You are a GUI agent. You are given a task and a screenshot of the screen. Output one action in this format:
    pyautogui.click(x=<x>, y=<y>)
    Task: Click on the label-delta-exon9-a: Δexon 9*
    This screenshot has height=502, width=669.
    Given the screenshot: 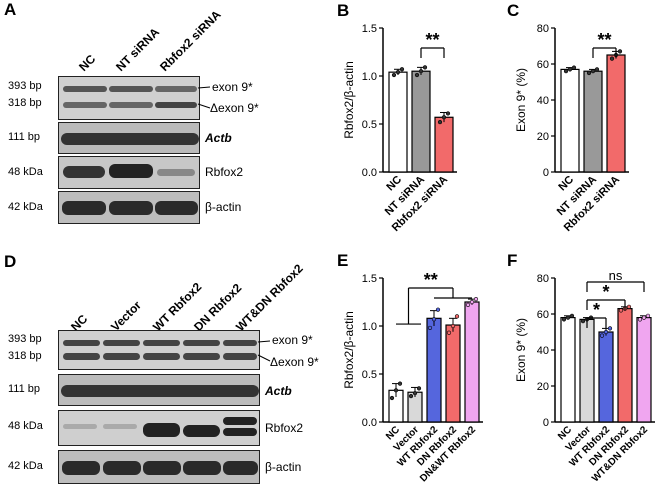 What is the action you would take?
    pyautogui.click(x=234, y=108)
    